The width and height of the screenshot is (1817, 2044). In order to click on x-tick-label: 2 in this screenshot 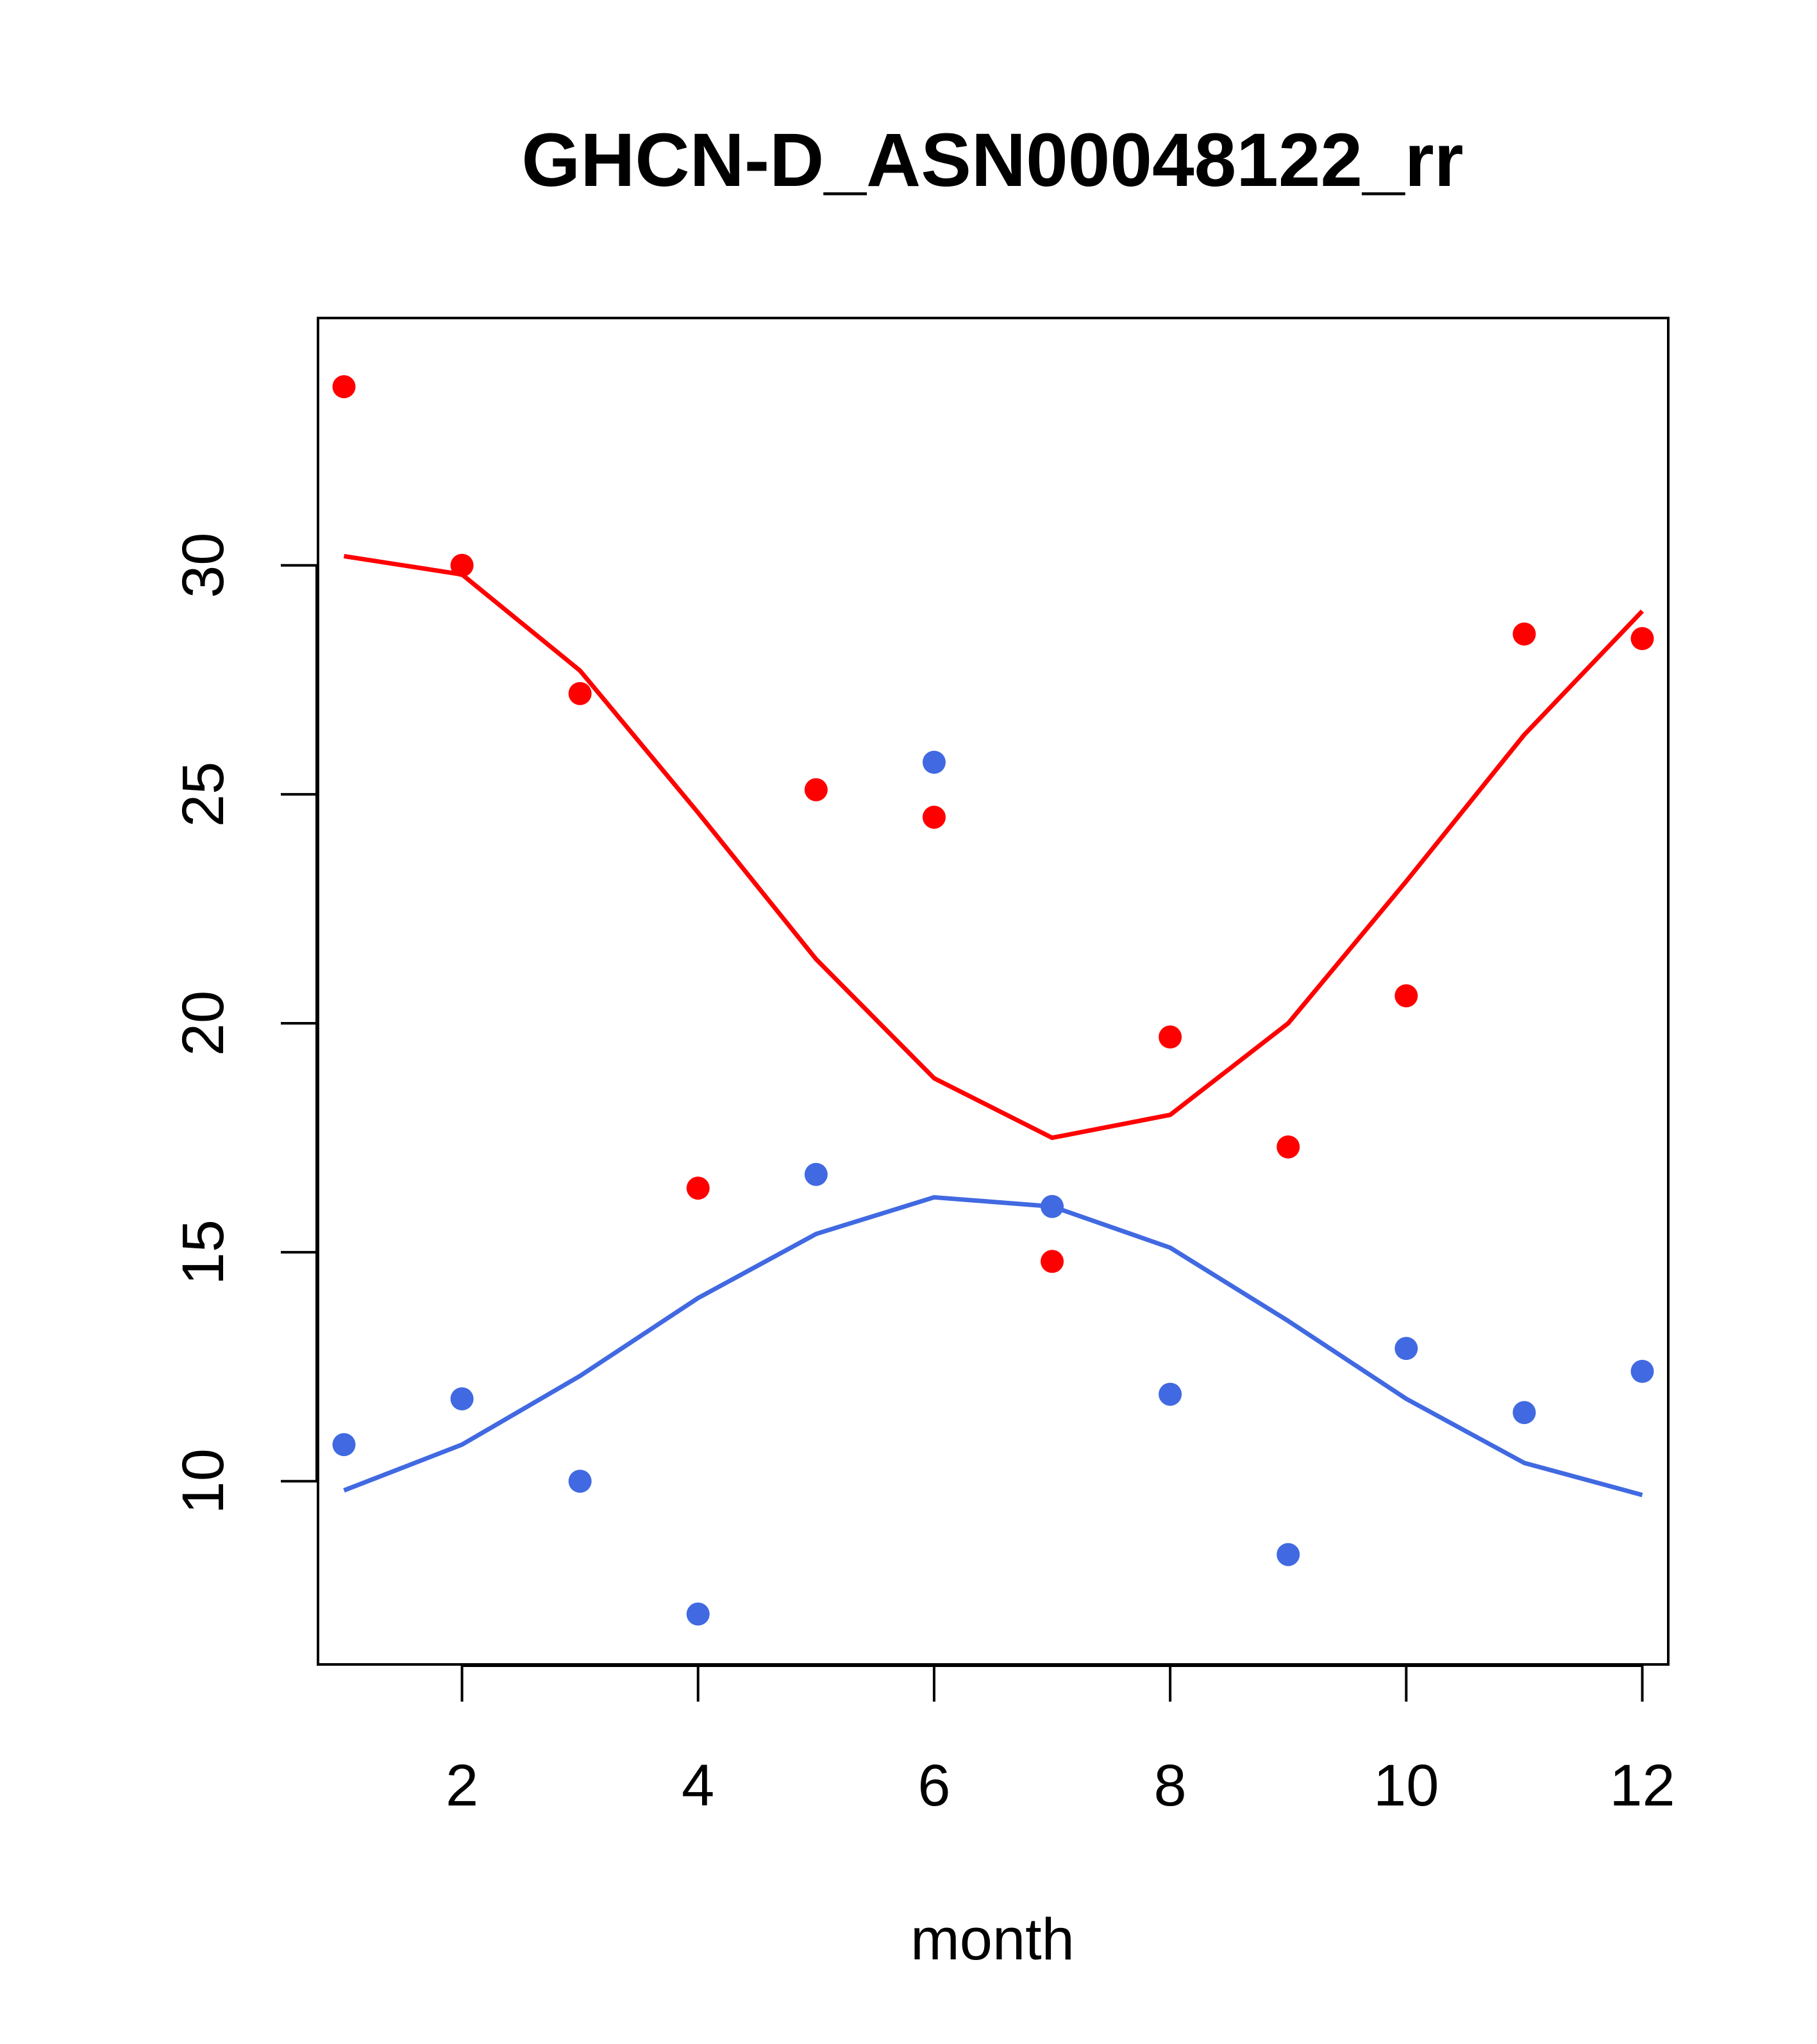, I will do `click(462, 1786)`.